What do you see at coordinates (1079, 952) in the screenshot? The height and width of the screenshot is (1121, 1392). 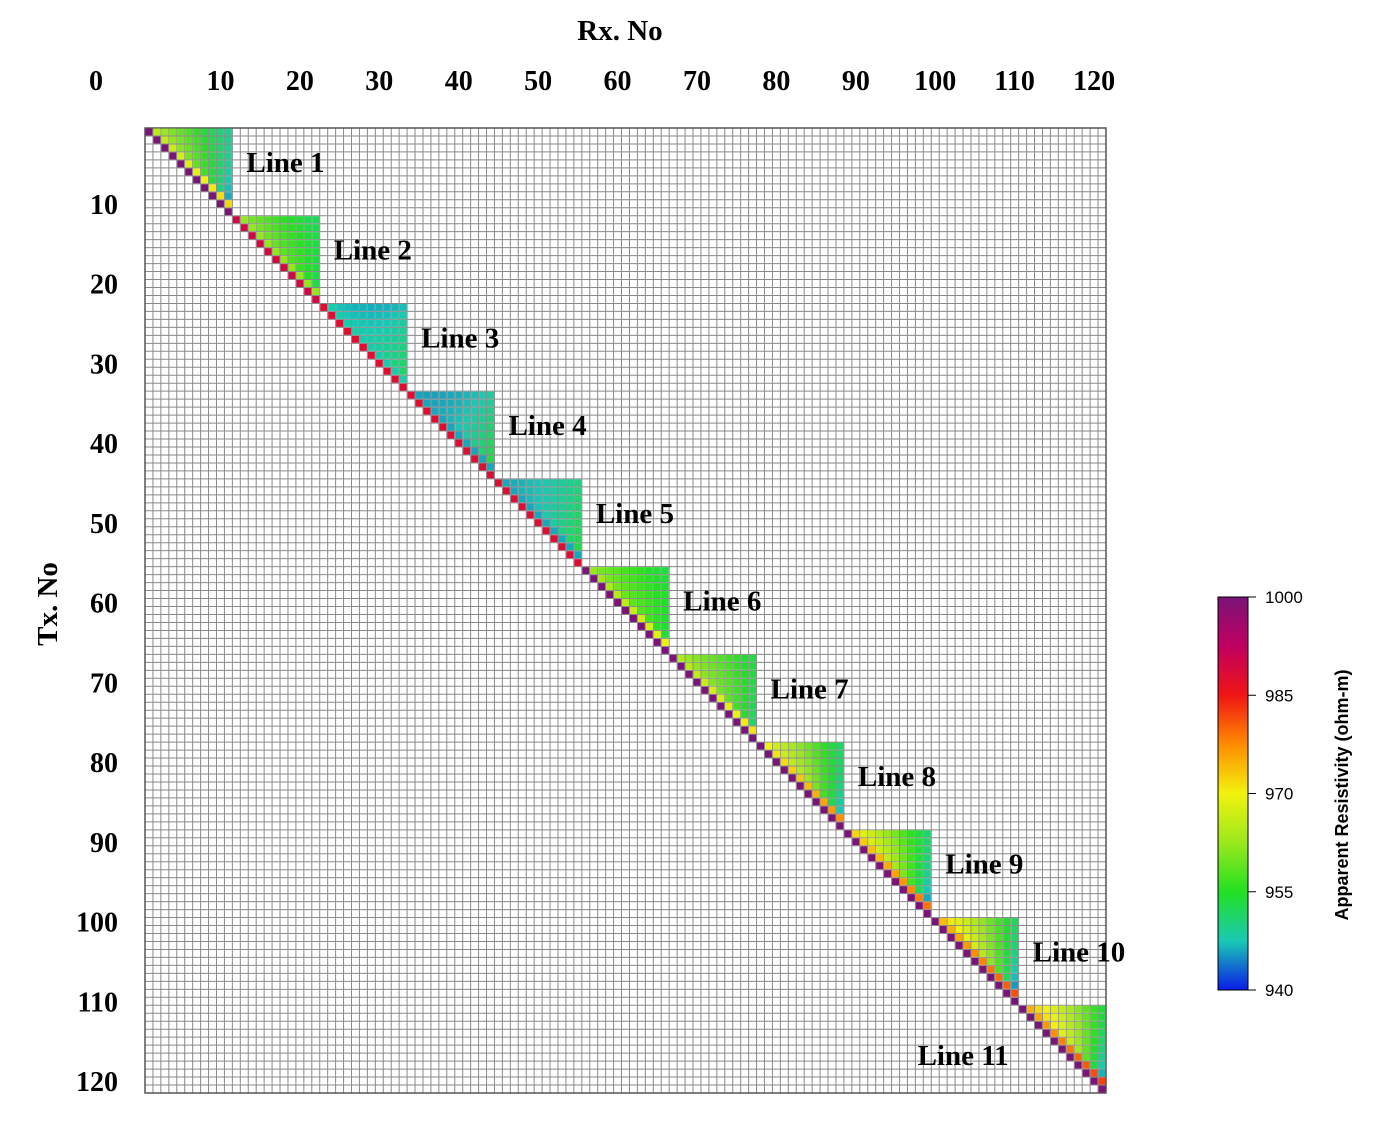 I see `line-label: Line 10` at bounding box center [1079, 952].